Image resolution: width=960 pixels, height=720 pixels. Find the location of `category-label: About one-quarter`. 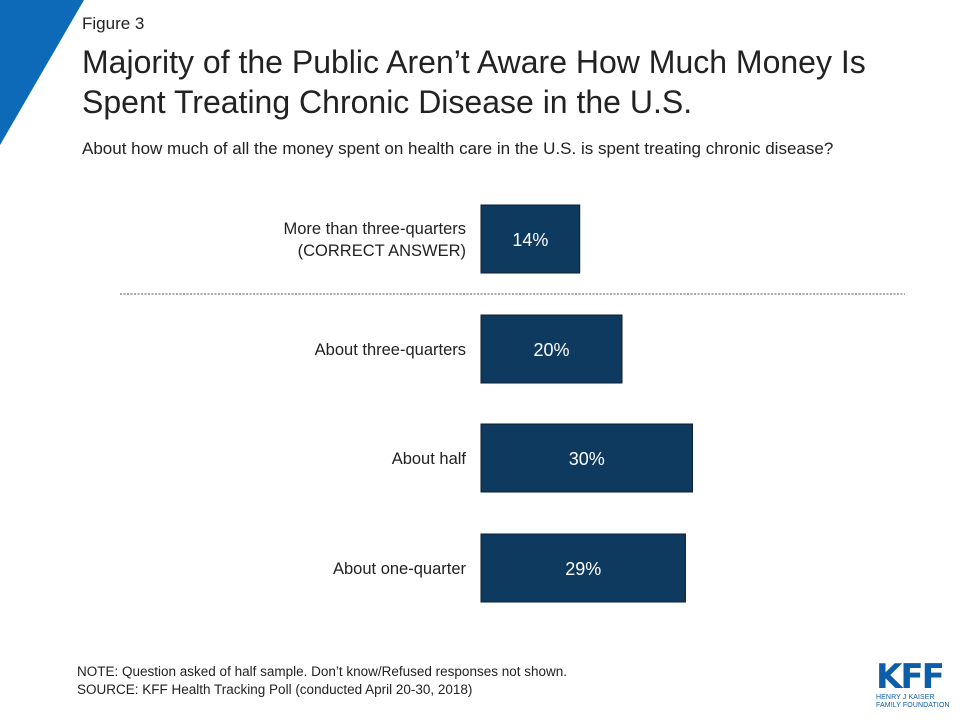

category-label: About one-quarter is located at coordinates (400, 569).